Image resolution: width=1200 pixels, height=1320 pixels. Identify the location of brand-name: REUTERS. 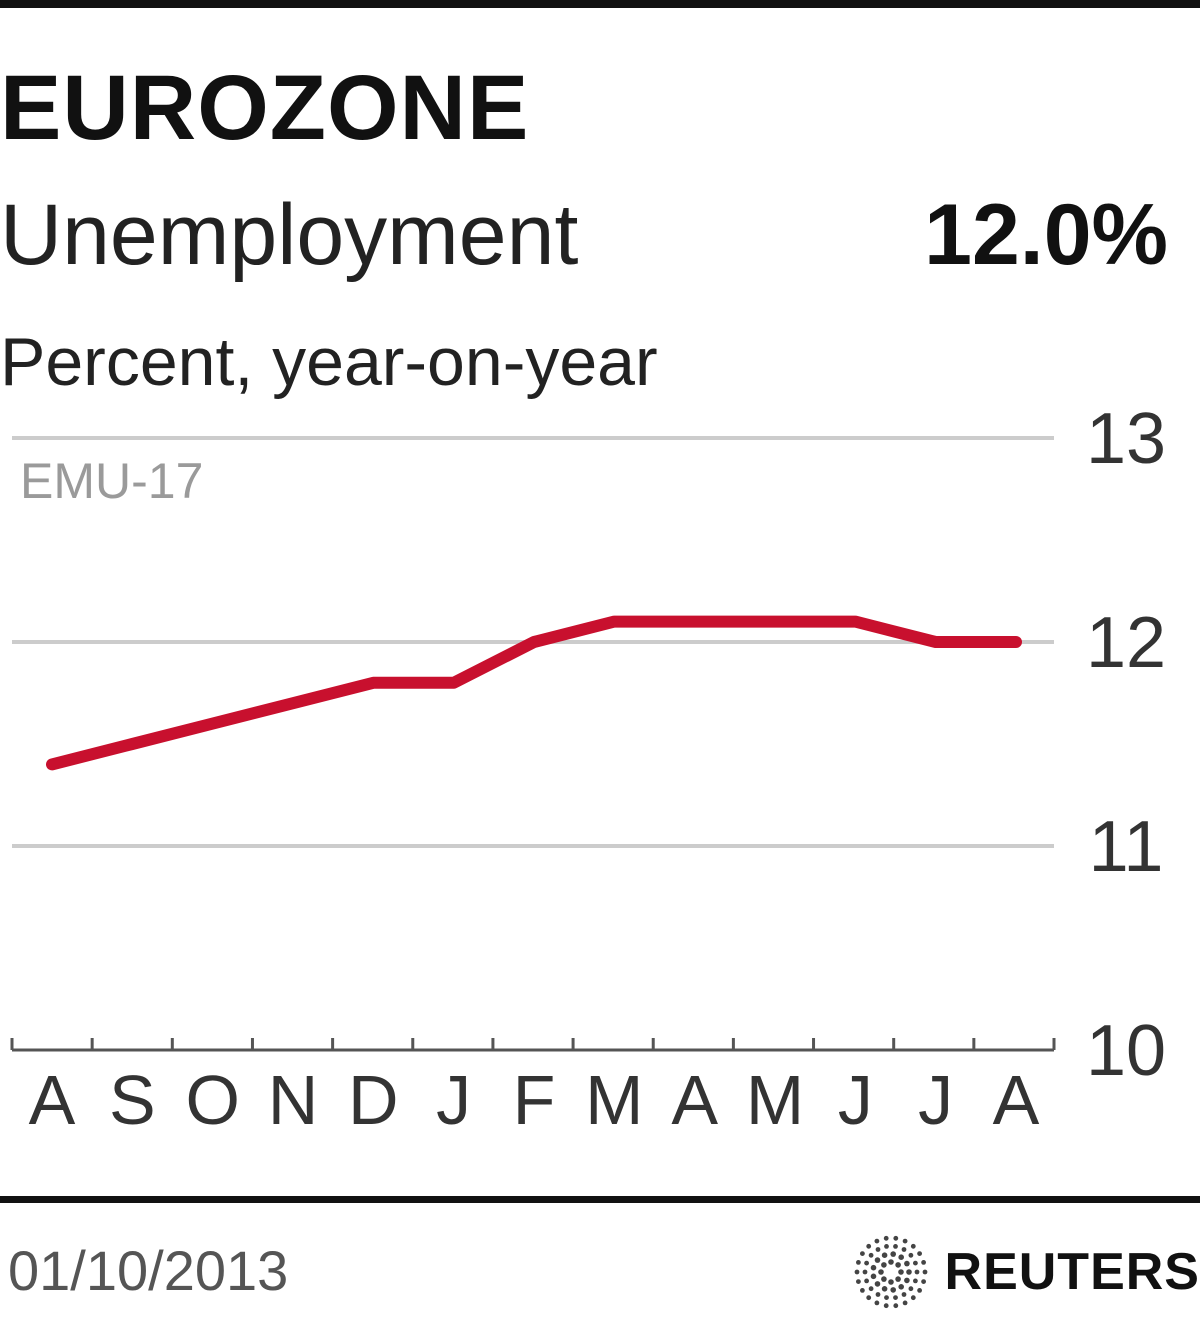
(1072, 1272).